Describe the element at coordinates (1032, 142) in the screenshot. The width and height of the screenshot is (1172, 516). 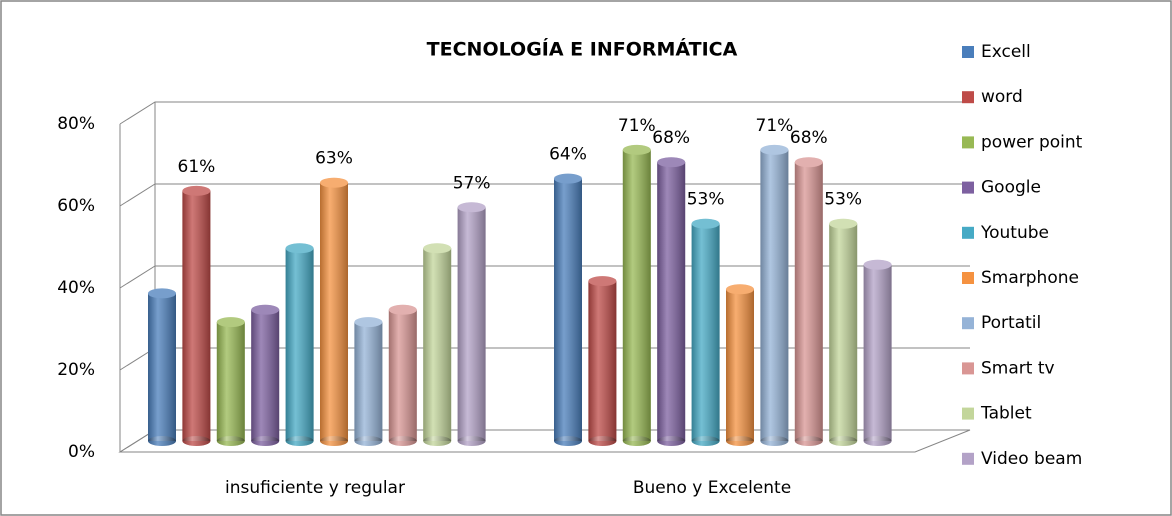
I see `legend-label: power point` at that location.